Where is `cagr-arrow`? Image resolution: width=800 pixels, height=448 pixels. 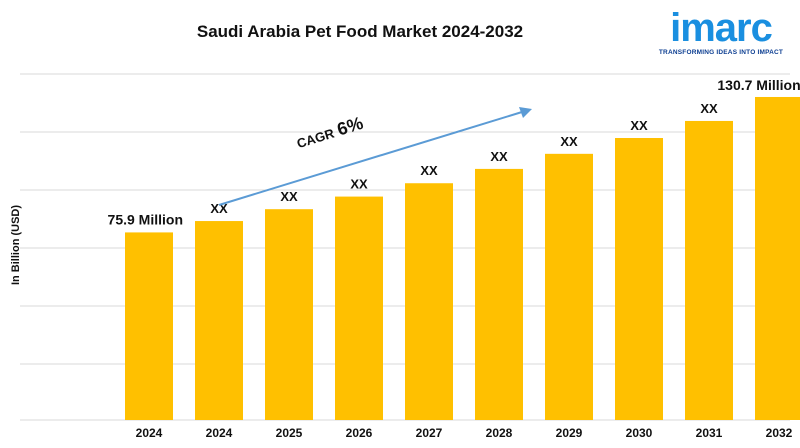 cagr-arrow is located at coordinates (375, 156).